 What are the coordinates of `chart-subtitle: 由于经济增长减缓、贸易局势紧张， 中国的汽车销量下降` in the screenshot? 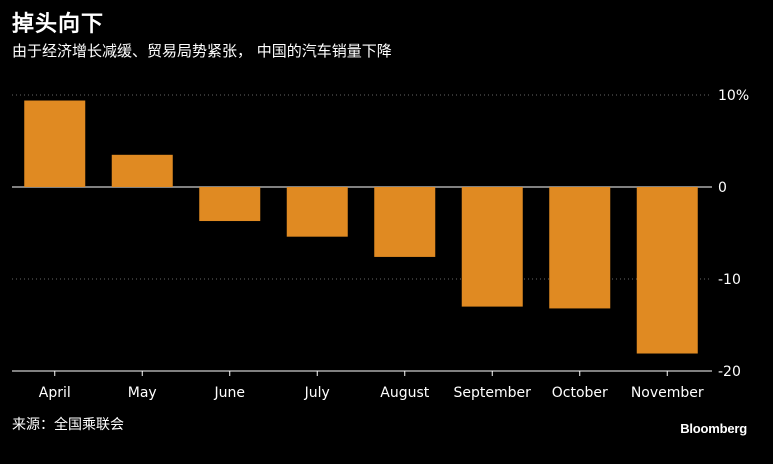 It's located at (202, 51).